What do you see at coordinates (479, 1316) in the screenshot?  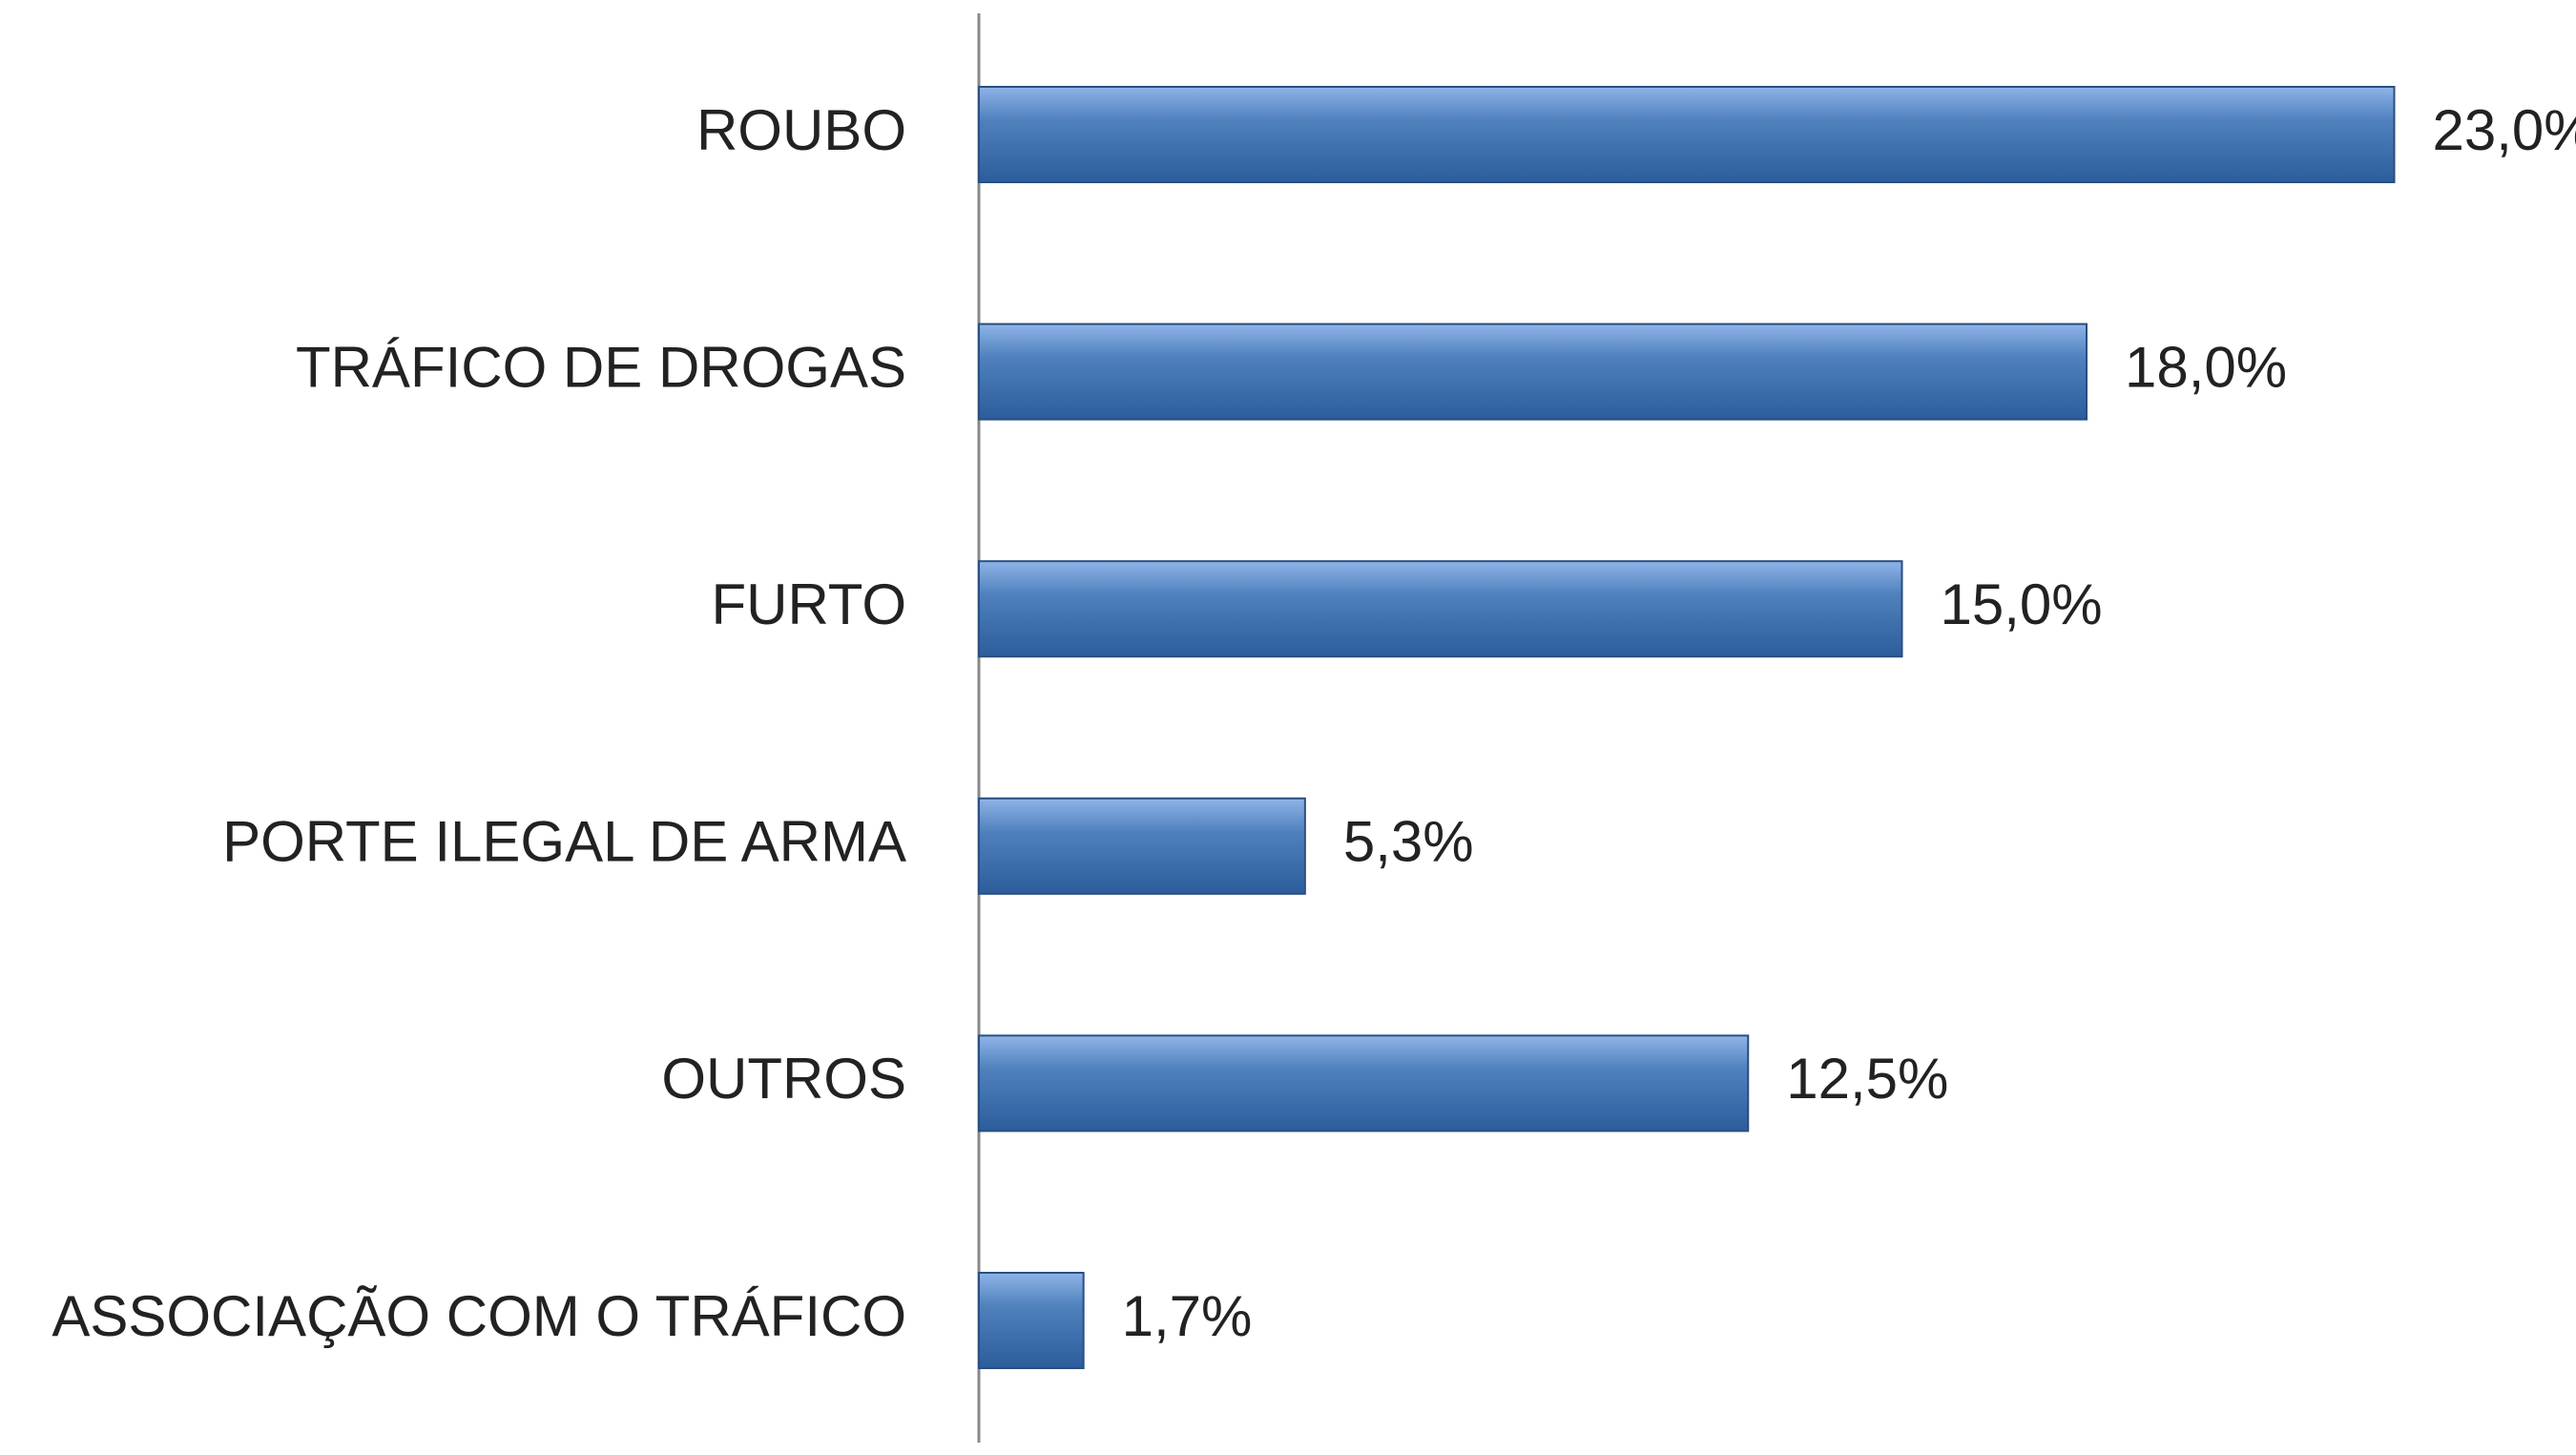 I see `category-label: ASSOCIAÇÃO COM O TRÁFICO` at bounding box center [479, 1316].